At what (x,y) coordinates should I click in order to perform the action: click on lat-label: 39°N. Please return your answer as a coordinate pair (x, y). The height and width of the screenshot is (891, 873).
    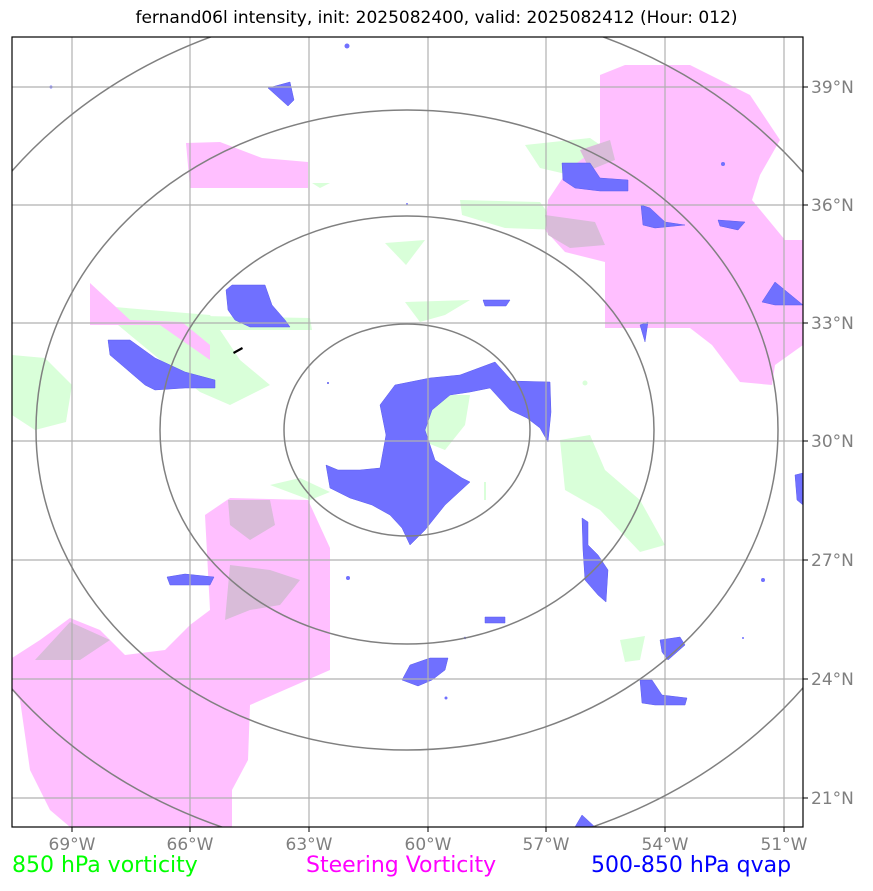
    Looking at the image, I should click on (832, 88).